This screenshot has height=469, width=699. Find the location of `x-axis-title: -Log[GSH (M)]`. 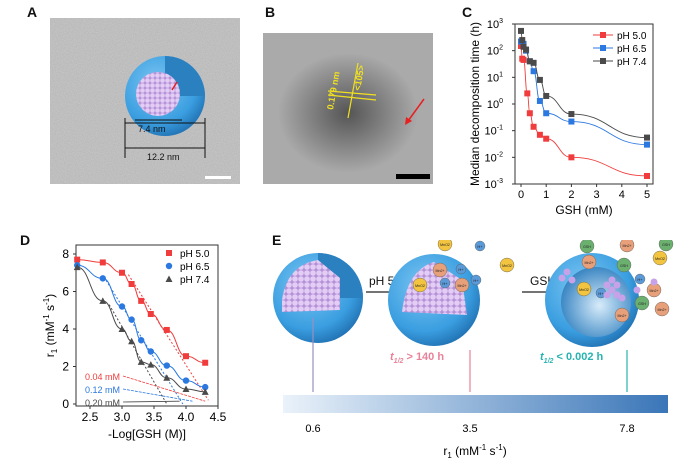

x-axis-title: -Log[GSH (M)] is located at coordinates (147, 434).